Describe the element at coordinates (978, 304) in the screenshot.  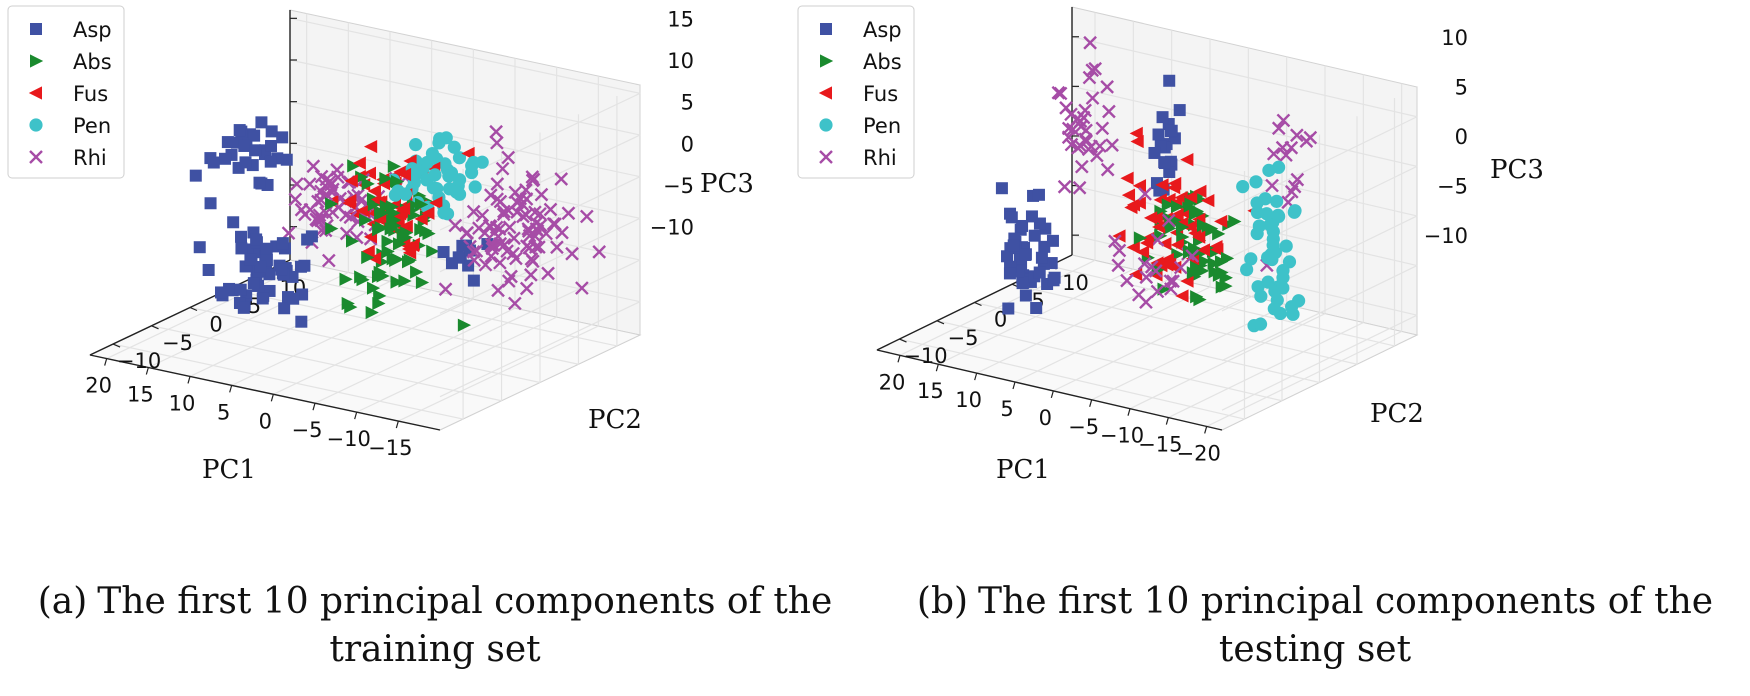
I see `y-tick-mark` at that location.